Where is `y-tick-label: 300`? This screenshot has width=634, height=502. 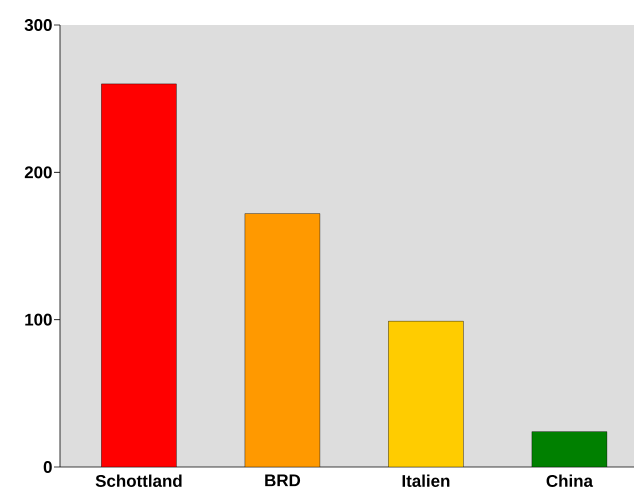 y-tick-label: 300 is located at coordinates (38, 25).